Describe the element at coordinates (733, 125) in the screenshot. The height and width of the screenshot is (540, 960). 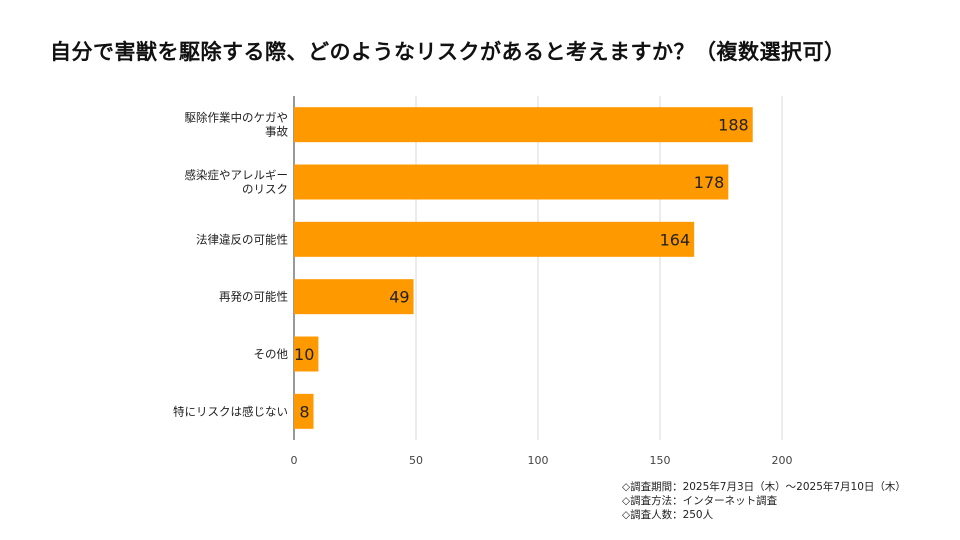
I see `bar-value-label: 188` at that location.